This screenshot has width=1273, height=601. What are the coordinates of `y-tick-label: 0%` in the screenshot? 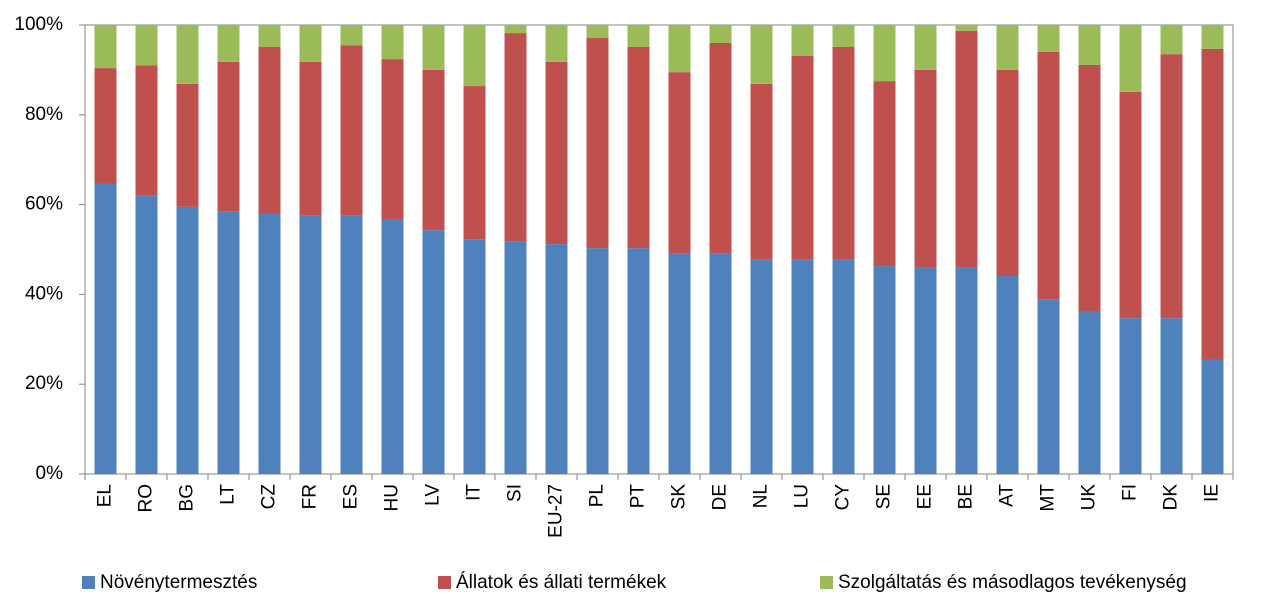 It's located at (50, 473).